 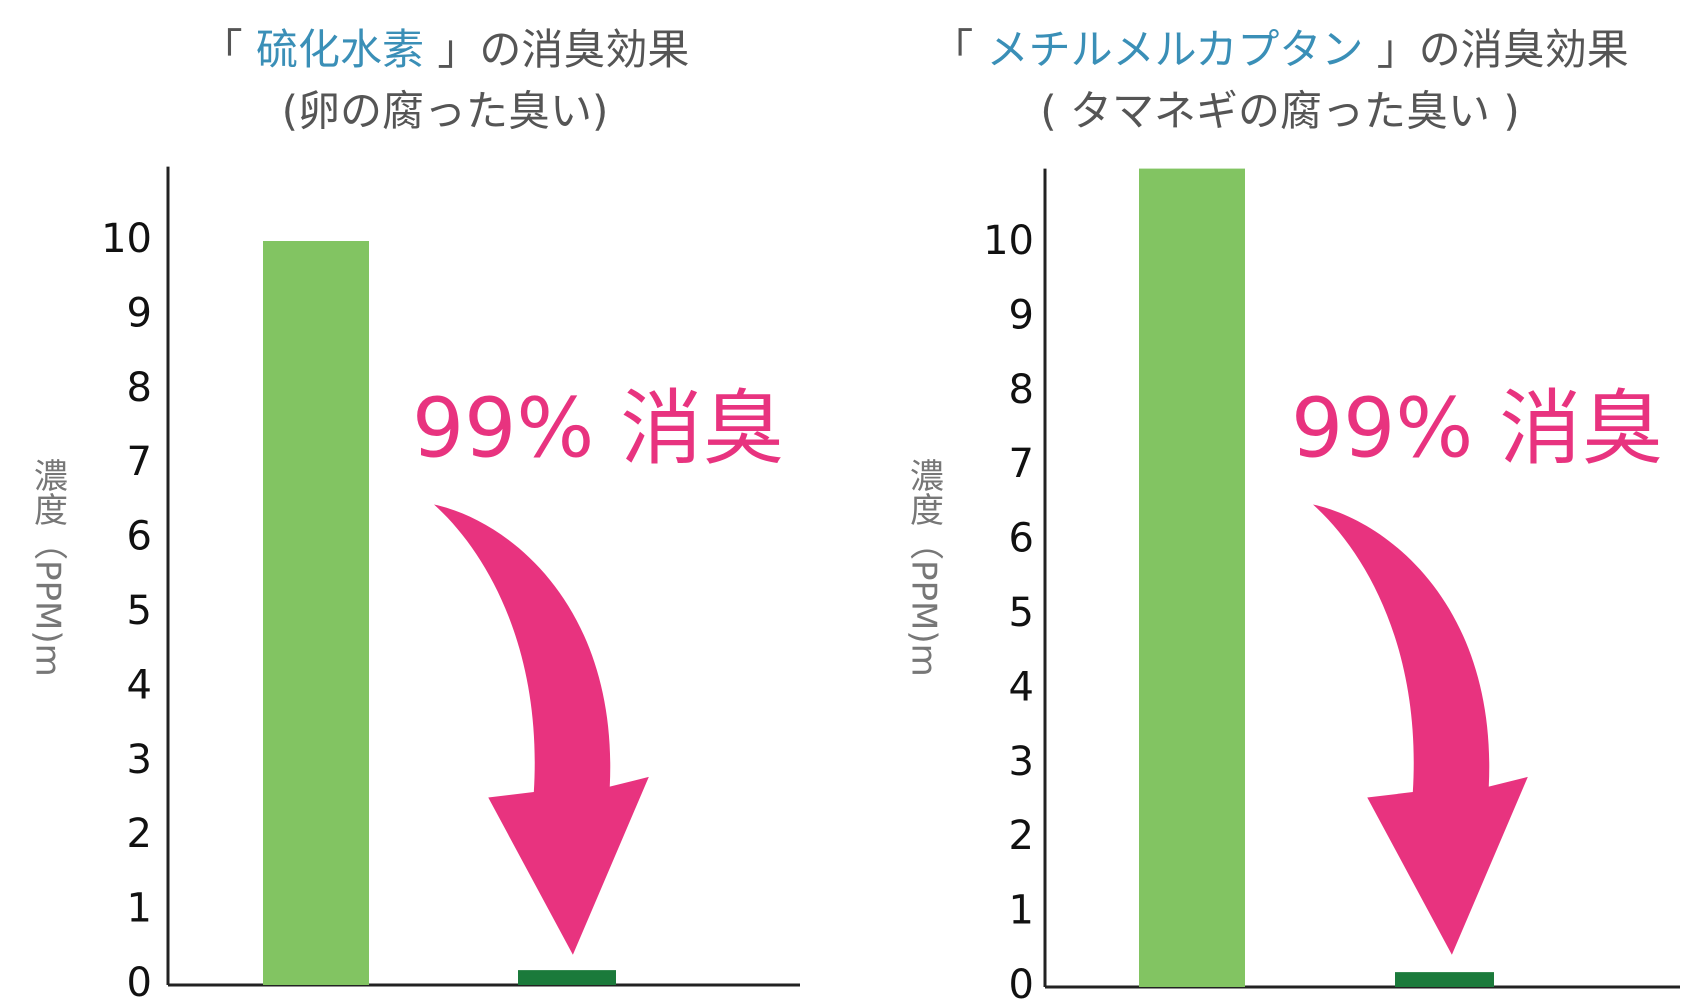 I want to click on chart-subtitle: ( タマネギの腐った臭い ), so click(x=1279, y=111).